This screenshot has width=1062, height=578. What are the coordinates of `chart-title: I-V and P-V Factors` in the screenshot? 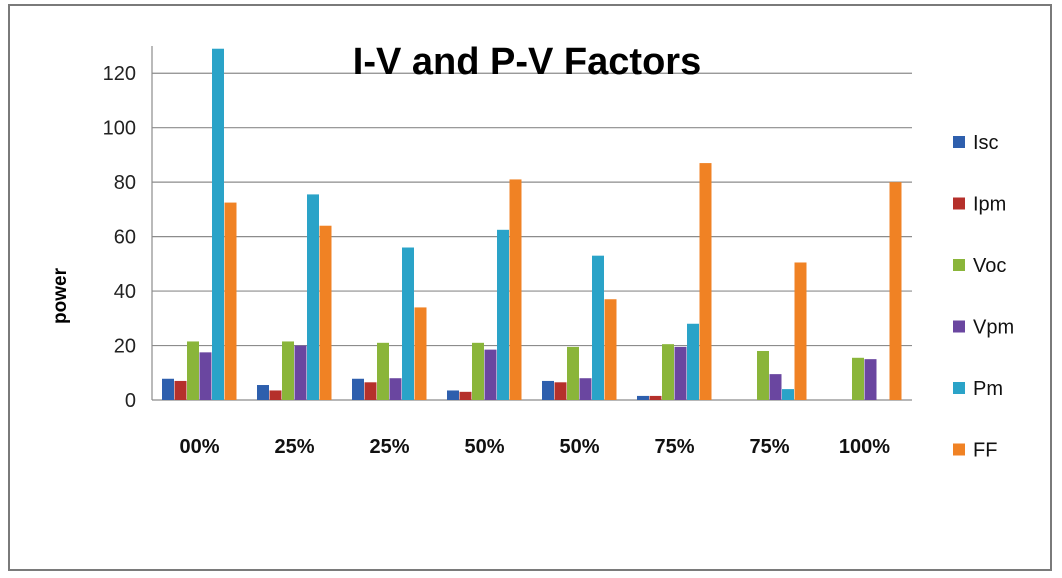 It's located at (527, 62).